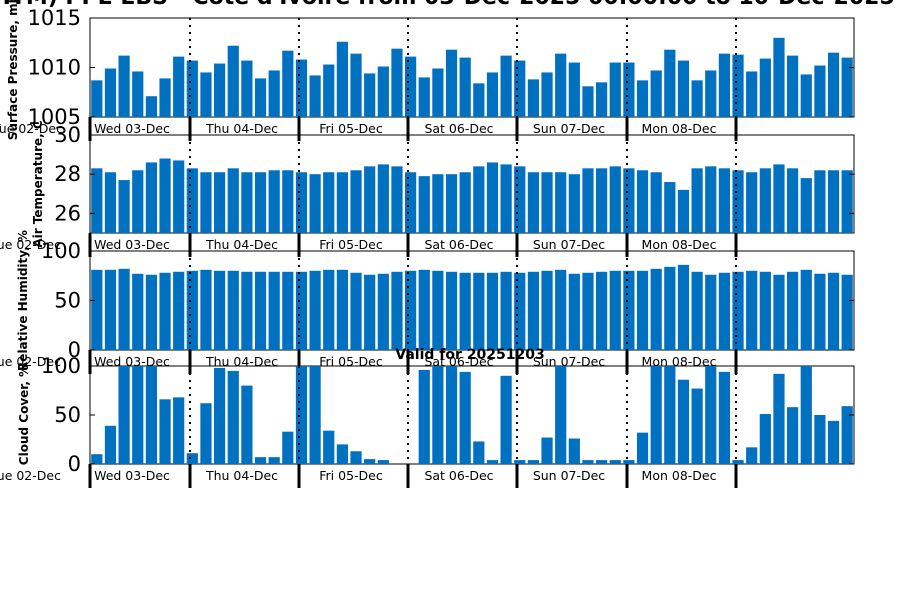 This screenshot has width=900, height=600. I want to click on ytick-label: 50, so click(67, 415).